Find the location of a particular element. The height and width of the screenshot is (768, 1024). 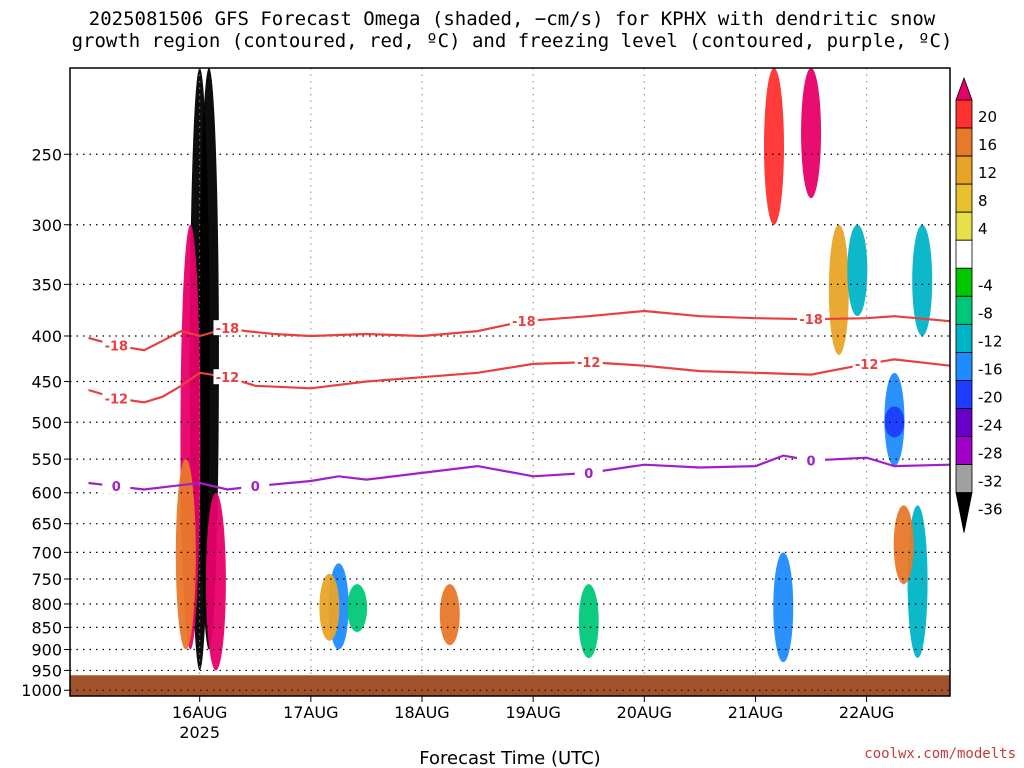

x-axis: 16AUG 17AUG 18AUG 19AUG 20AUG 21AUG 22AUG 2025 is located at coordinates (533, 719).